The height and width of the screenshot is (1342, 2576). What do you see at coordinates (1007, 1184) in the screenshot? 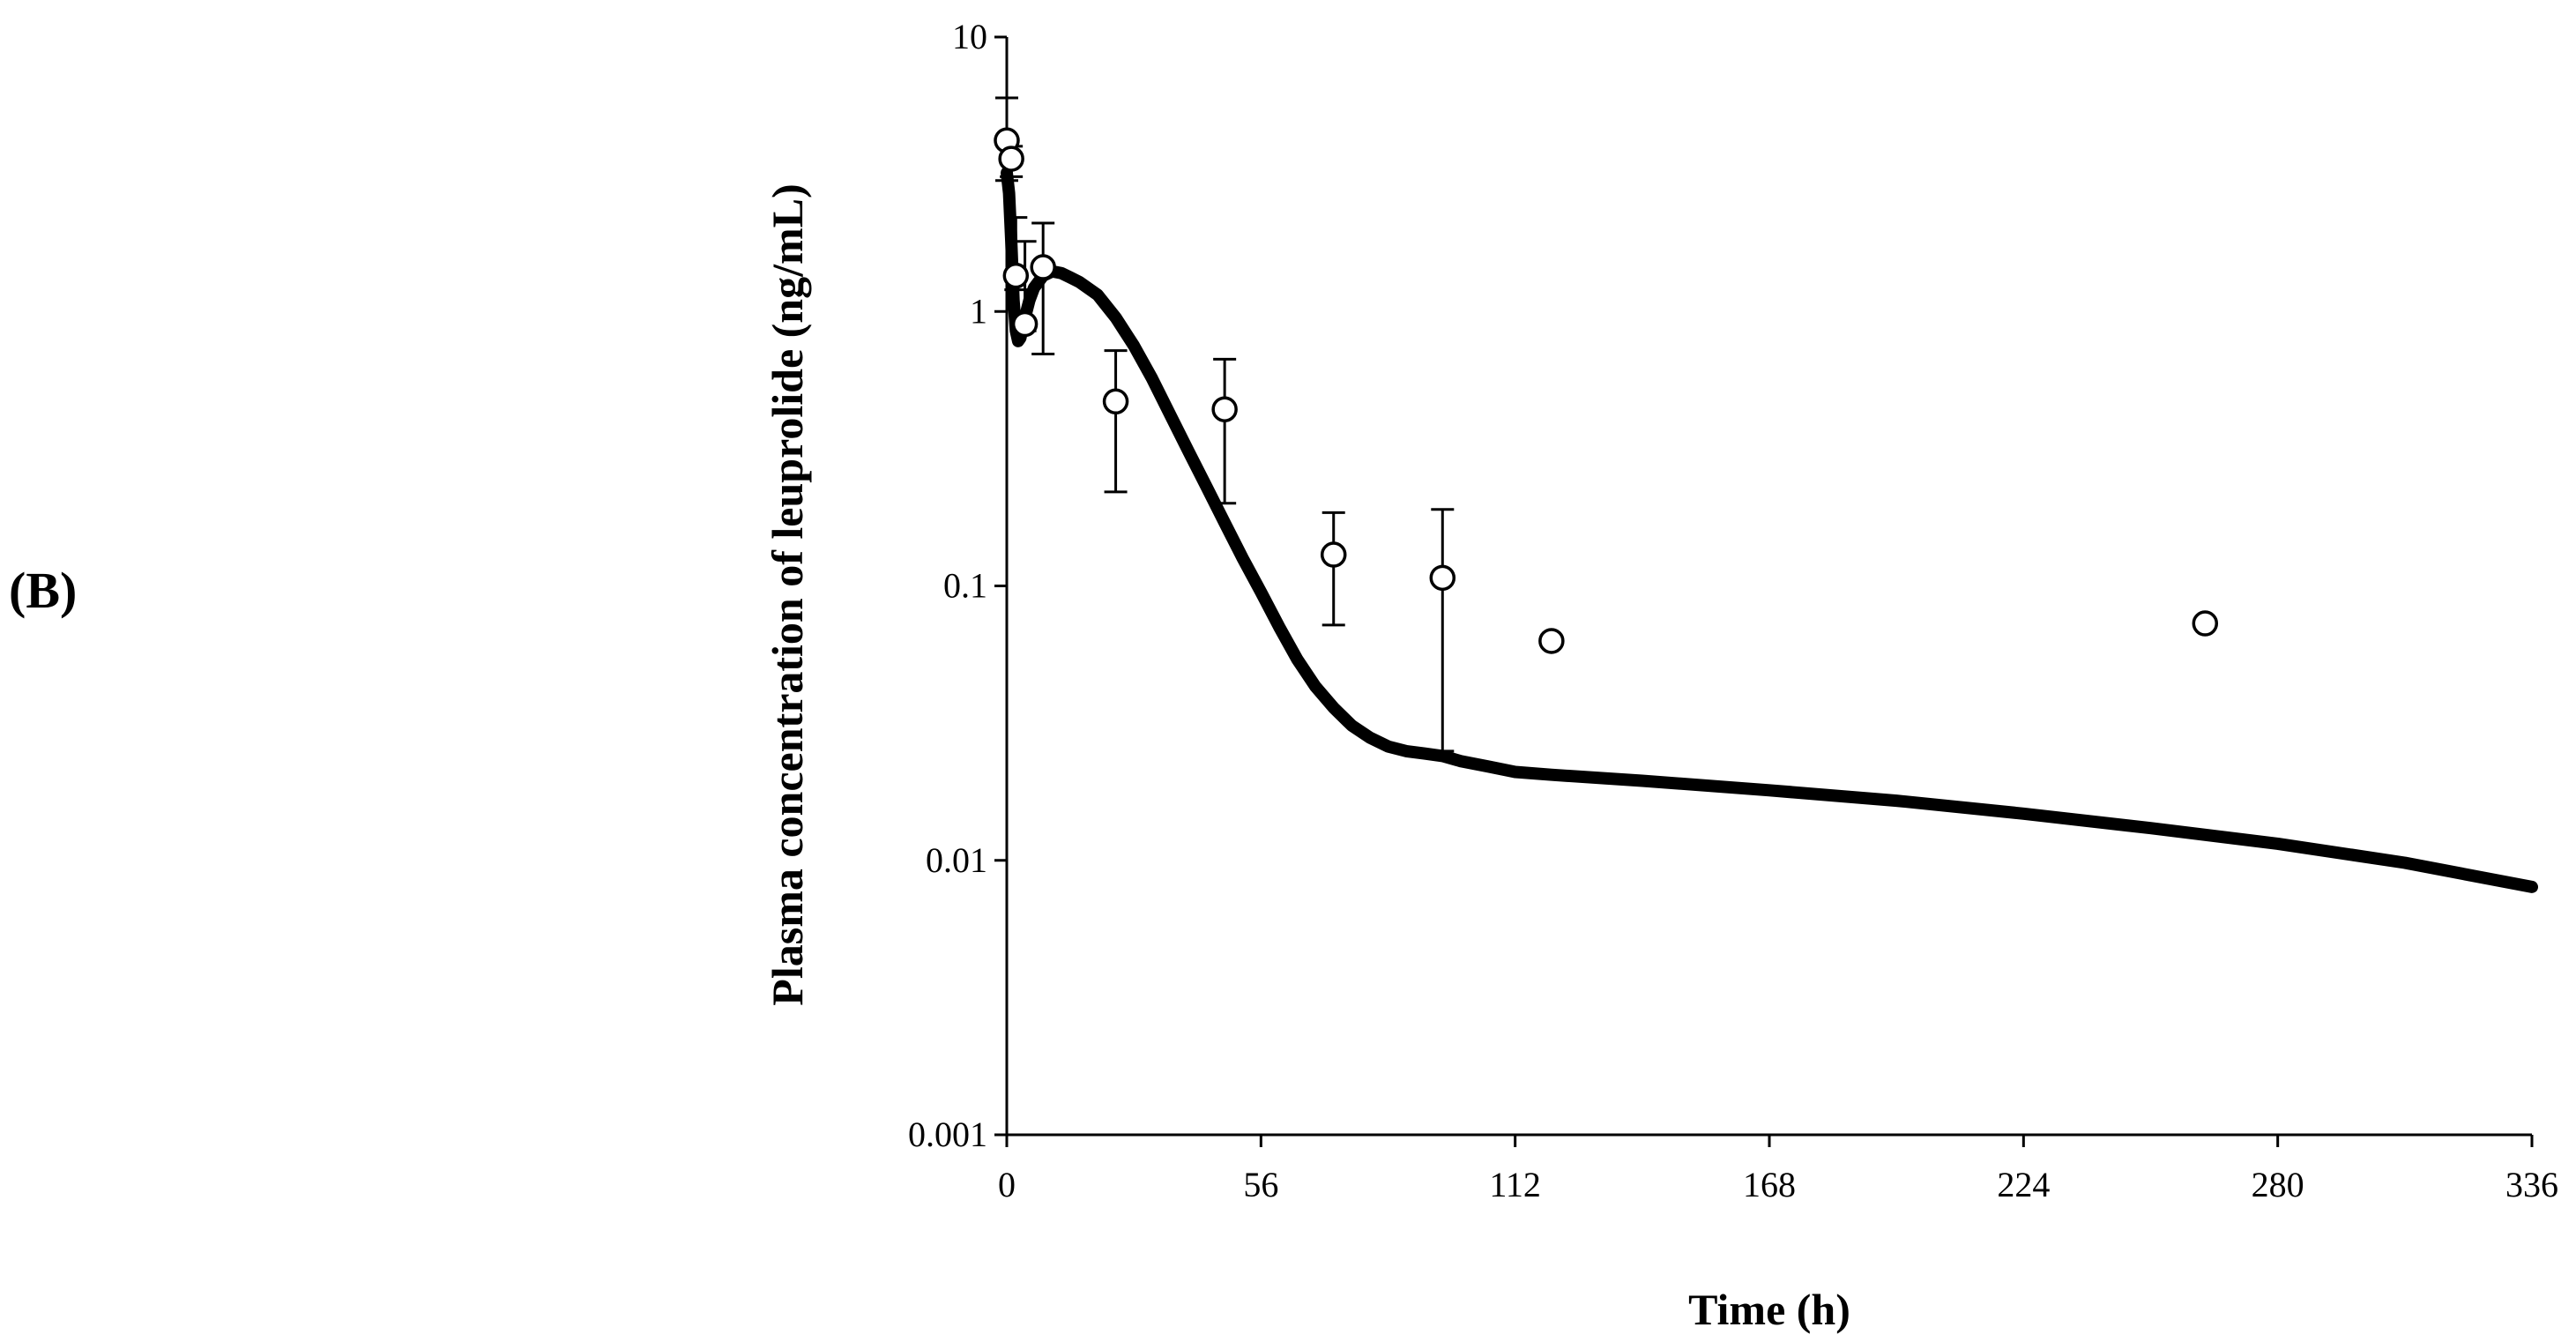
I see `x-tick-label: 0` at bounding box center [1007, 1184].